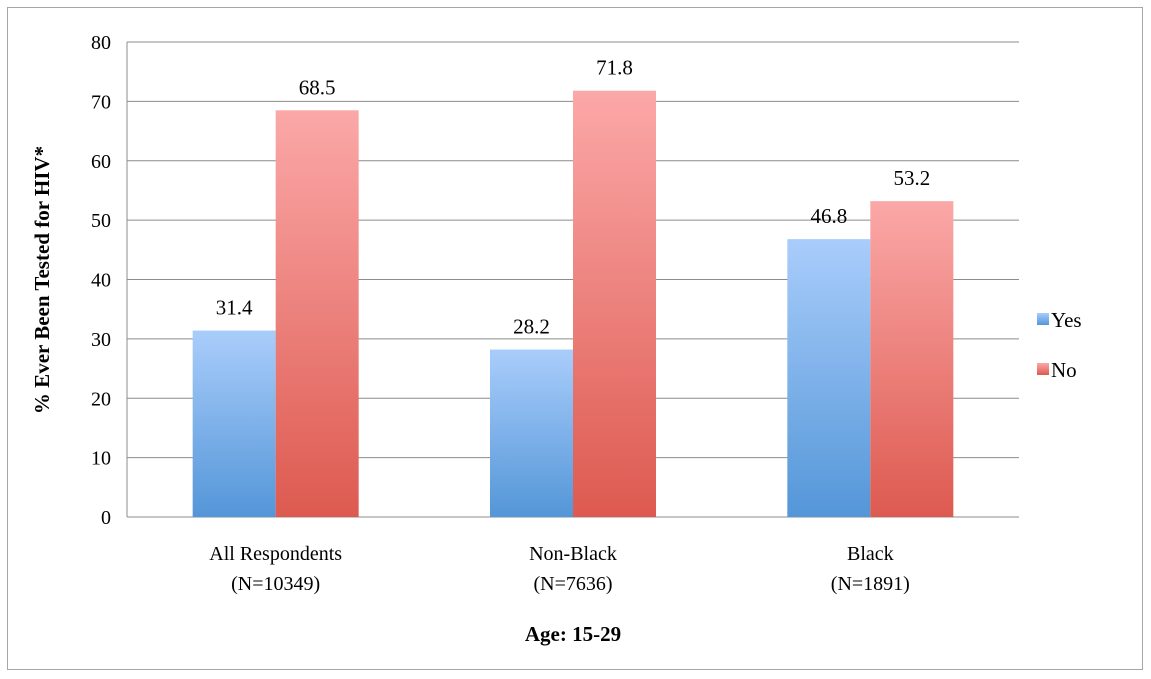 The image size is (1151, 679). I want to click on data-label: 31.4, so click(234, 308).